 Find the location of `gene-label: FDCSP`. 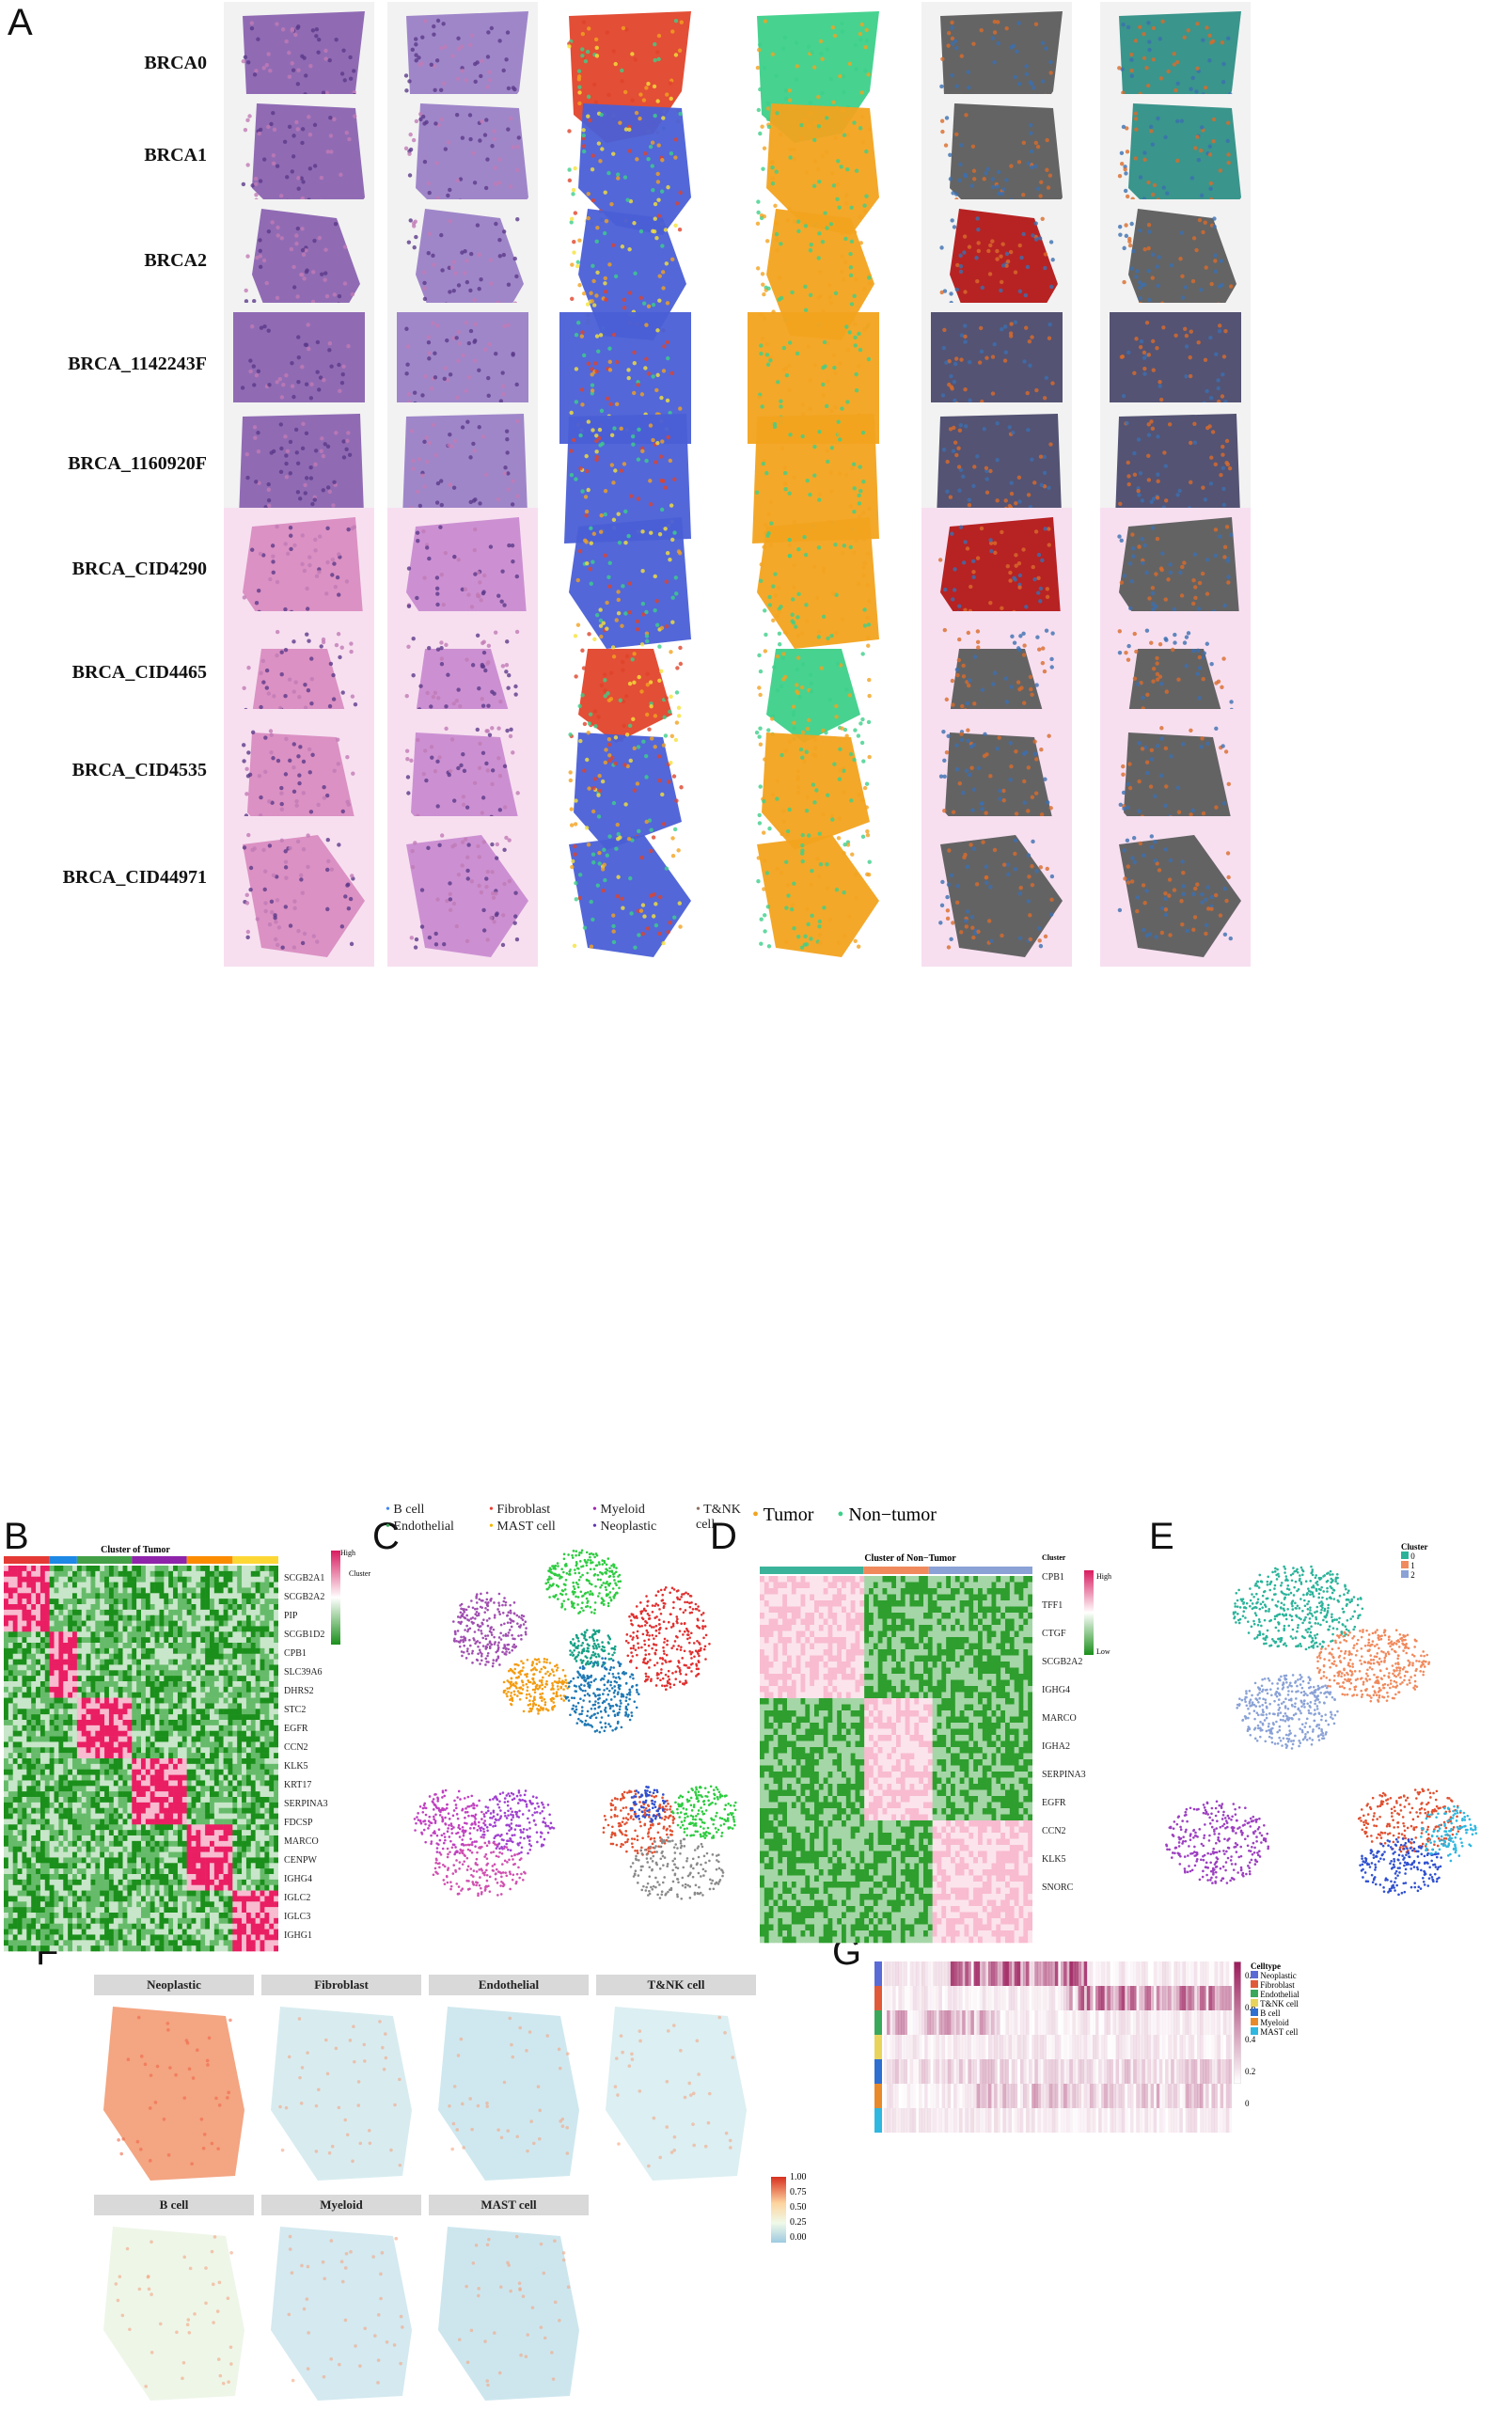

gene-label: FDCSP is located at coordinates (298, 1823).